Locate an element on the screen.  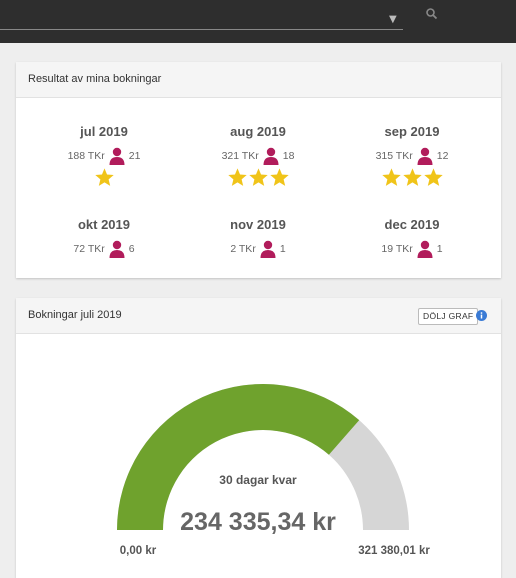
search-icon is located at coordinates (432, 14).